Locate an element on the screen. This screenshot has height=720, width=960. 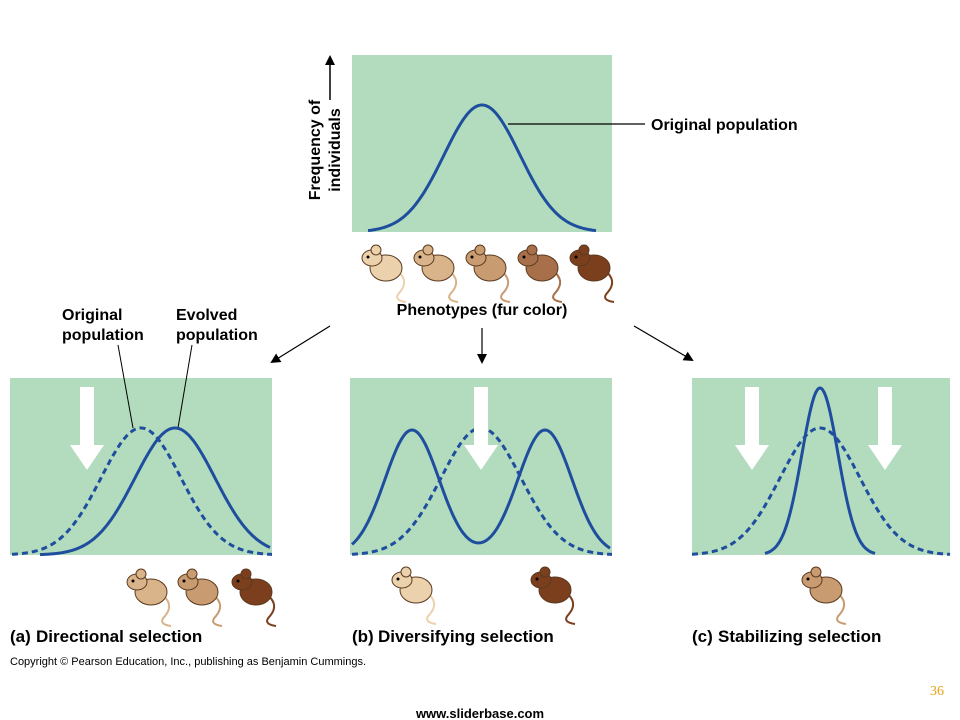
panel-letter: (a) is located at coordinates (20, 636).